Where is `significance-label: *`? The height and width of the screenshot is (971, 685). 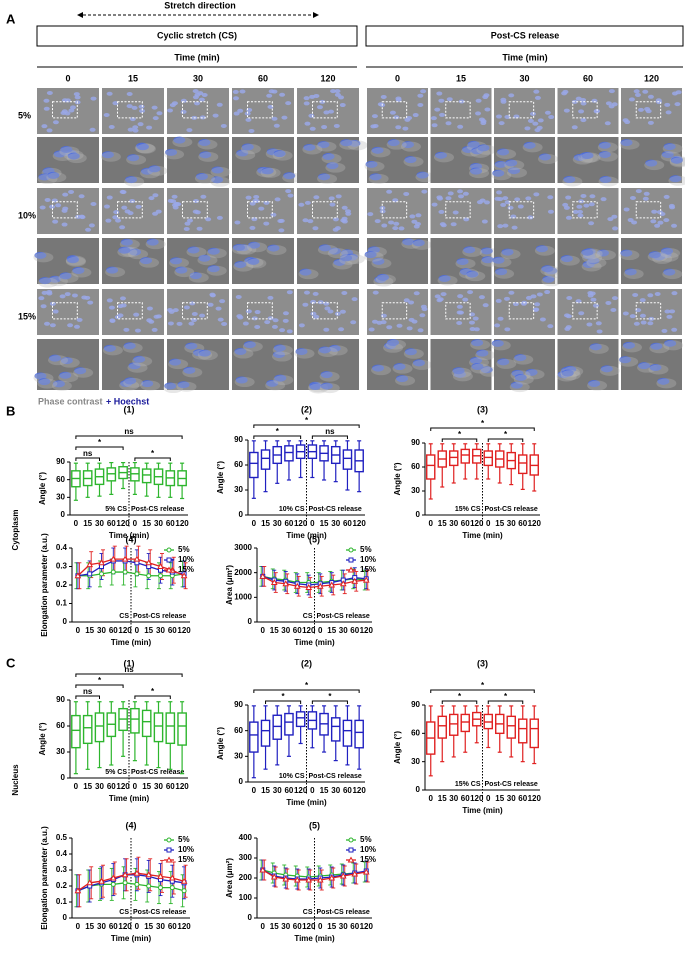 significance-label: * is located at coordinates (100, 680).